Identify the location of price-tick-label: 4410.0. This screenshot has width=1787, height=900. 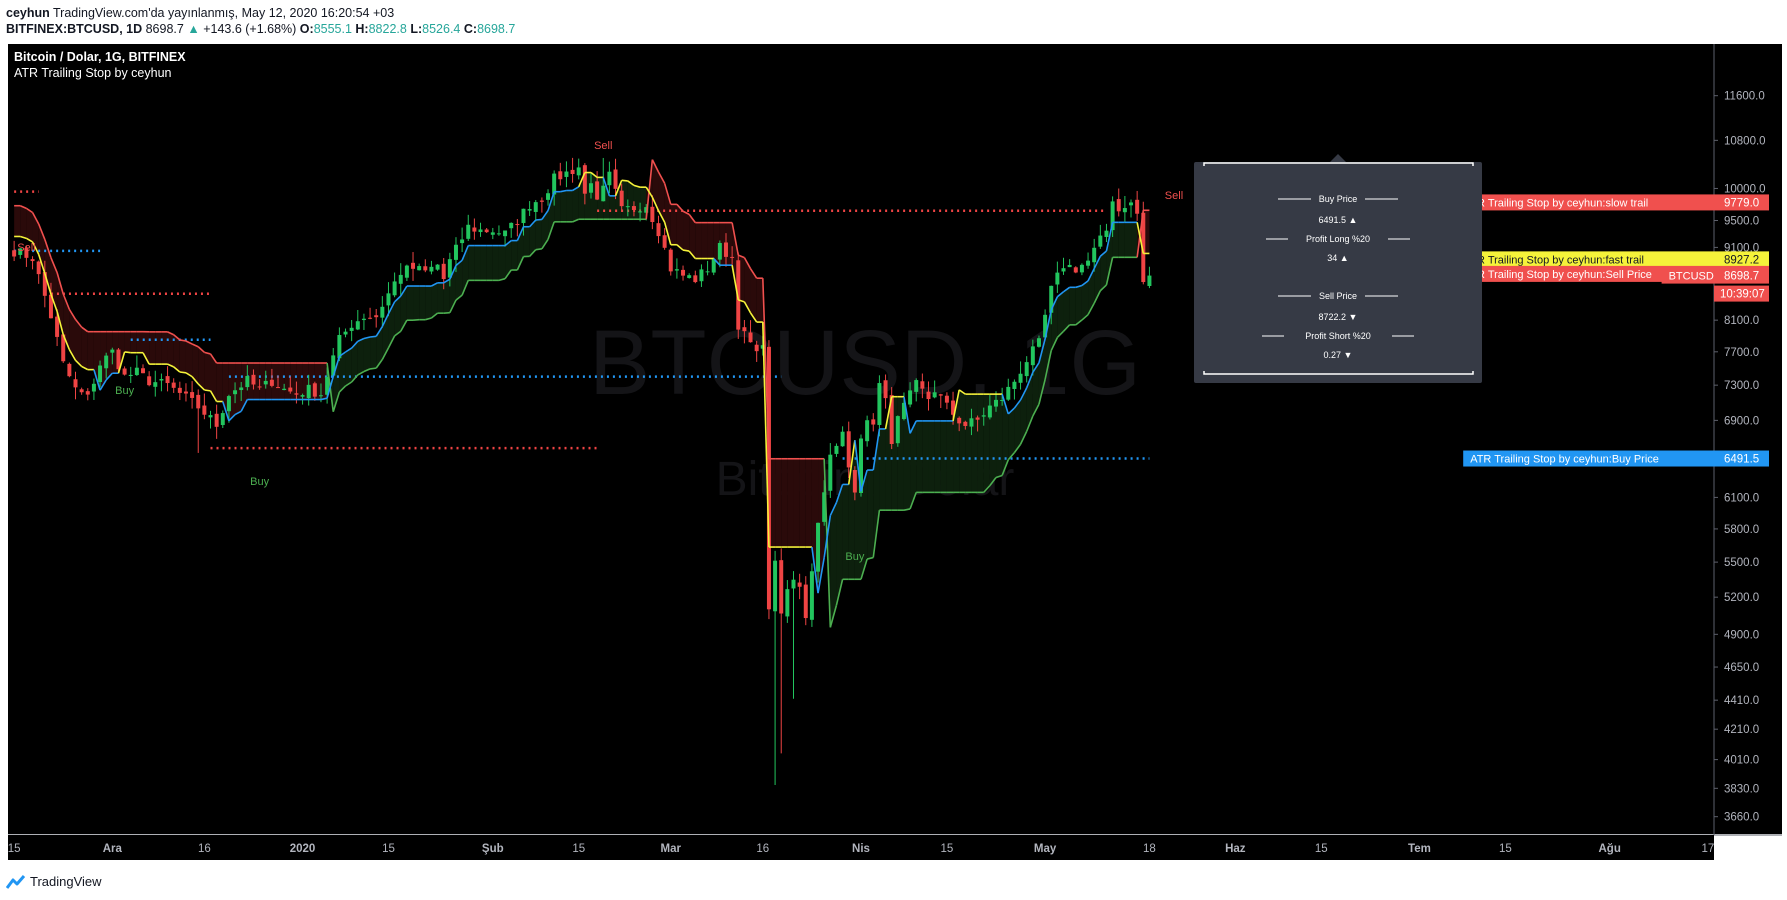
(1741, 701).